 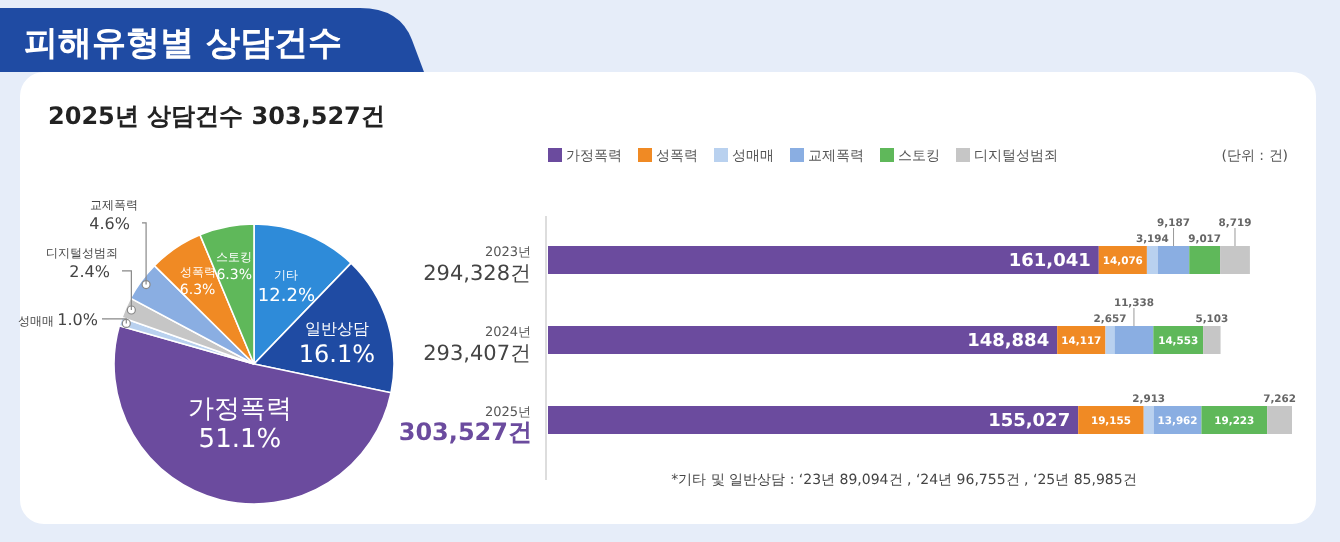 I want to click on data-label: 155,027, so click(x=1029, y=422).